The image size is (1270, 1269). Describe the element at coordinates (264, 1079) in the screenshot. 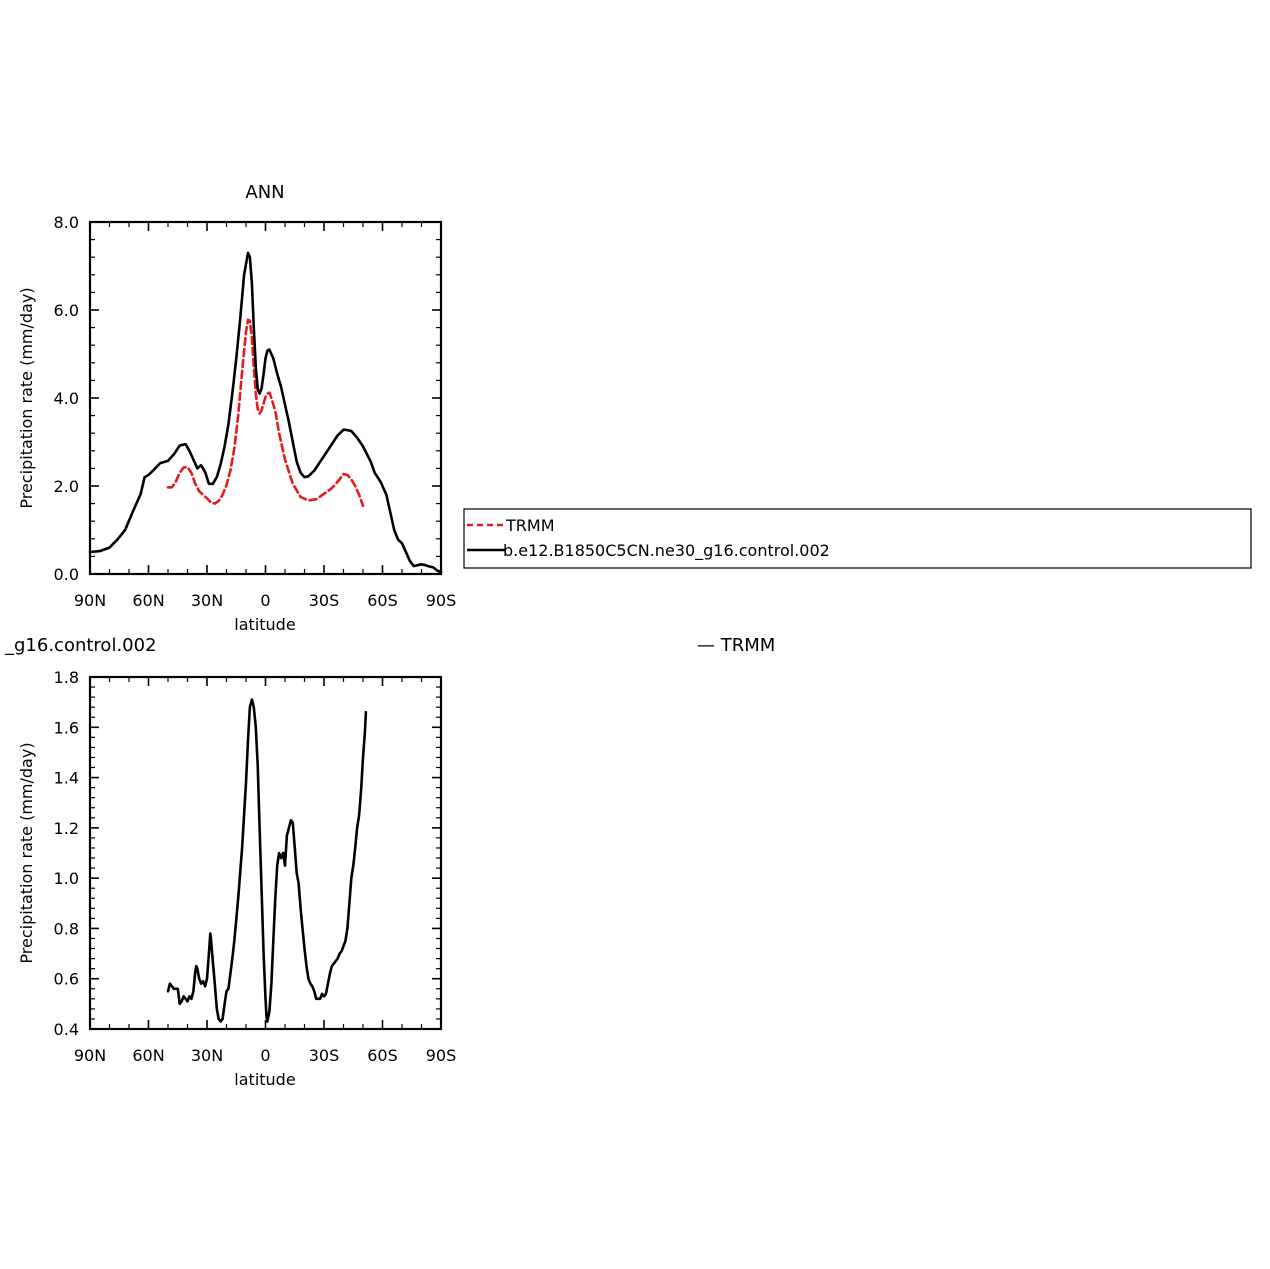

I see `bottom-x-axis-label: latitude` at that location.